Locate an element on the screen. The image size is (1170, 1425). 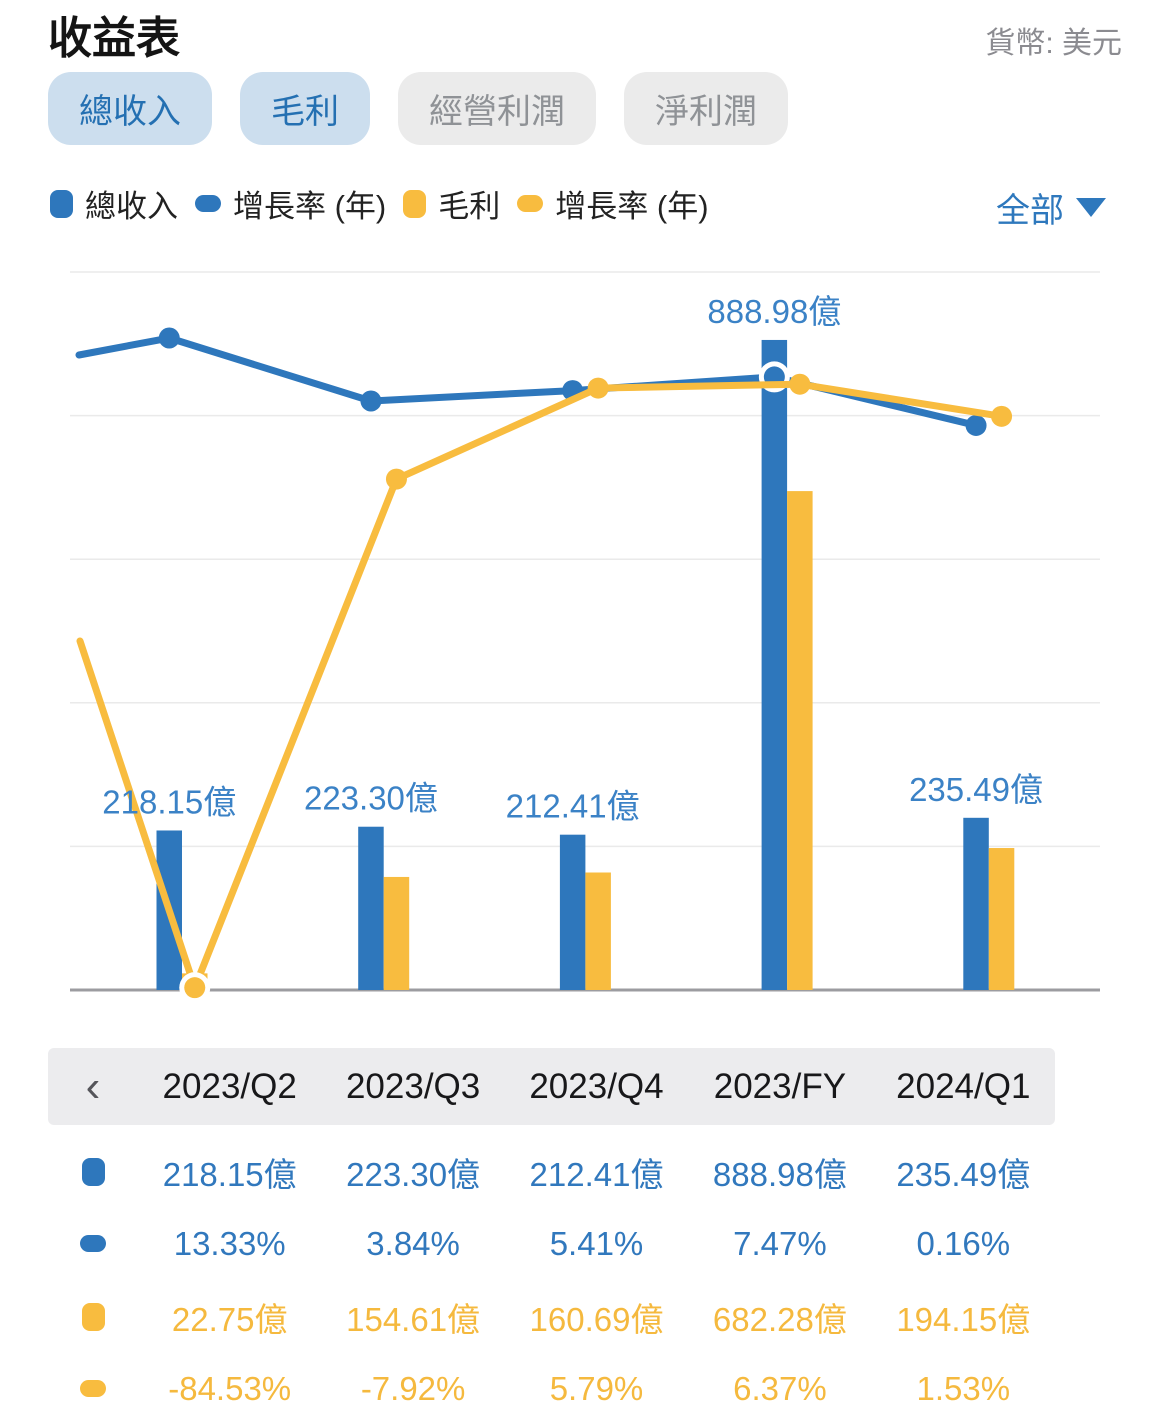
svg-text: 212.41億 is located at coordinates (573, 806).